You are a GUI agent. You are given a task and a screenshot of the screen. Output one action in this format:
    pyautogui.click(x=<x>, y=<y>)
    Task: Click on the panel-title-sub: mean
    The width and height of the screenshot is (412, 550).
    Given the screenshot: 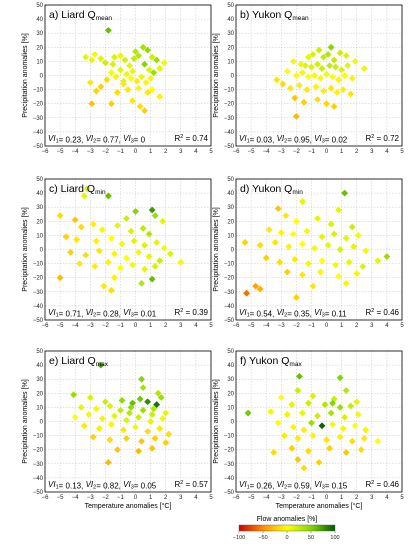 What is the action you would take?
    pyautogui.click(x=104, y=18)
    